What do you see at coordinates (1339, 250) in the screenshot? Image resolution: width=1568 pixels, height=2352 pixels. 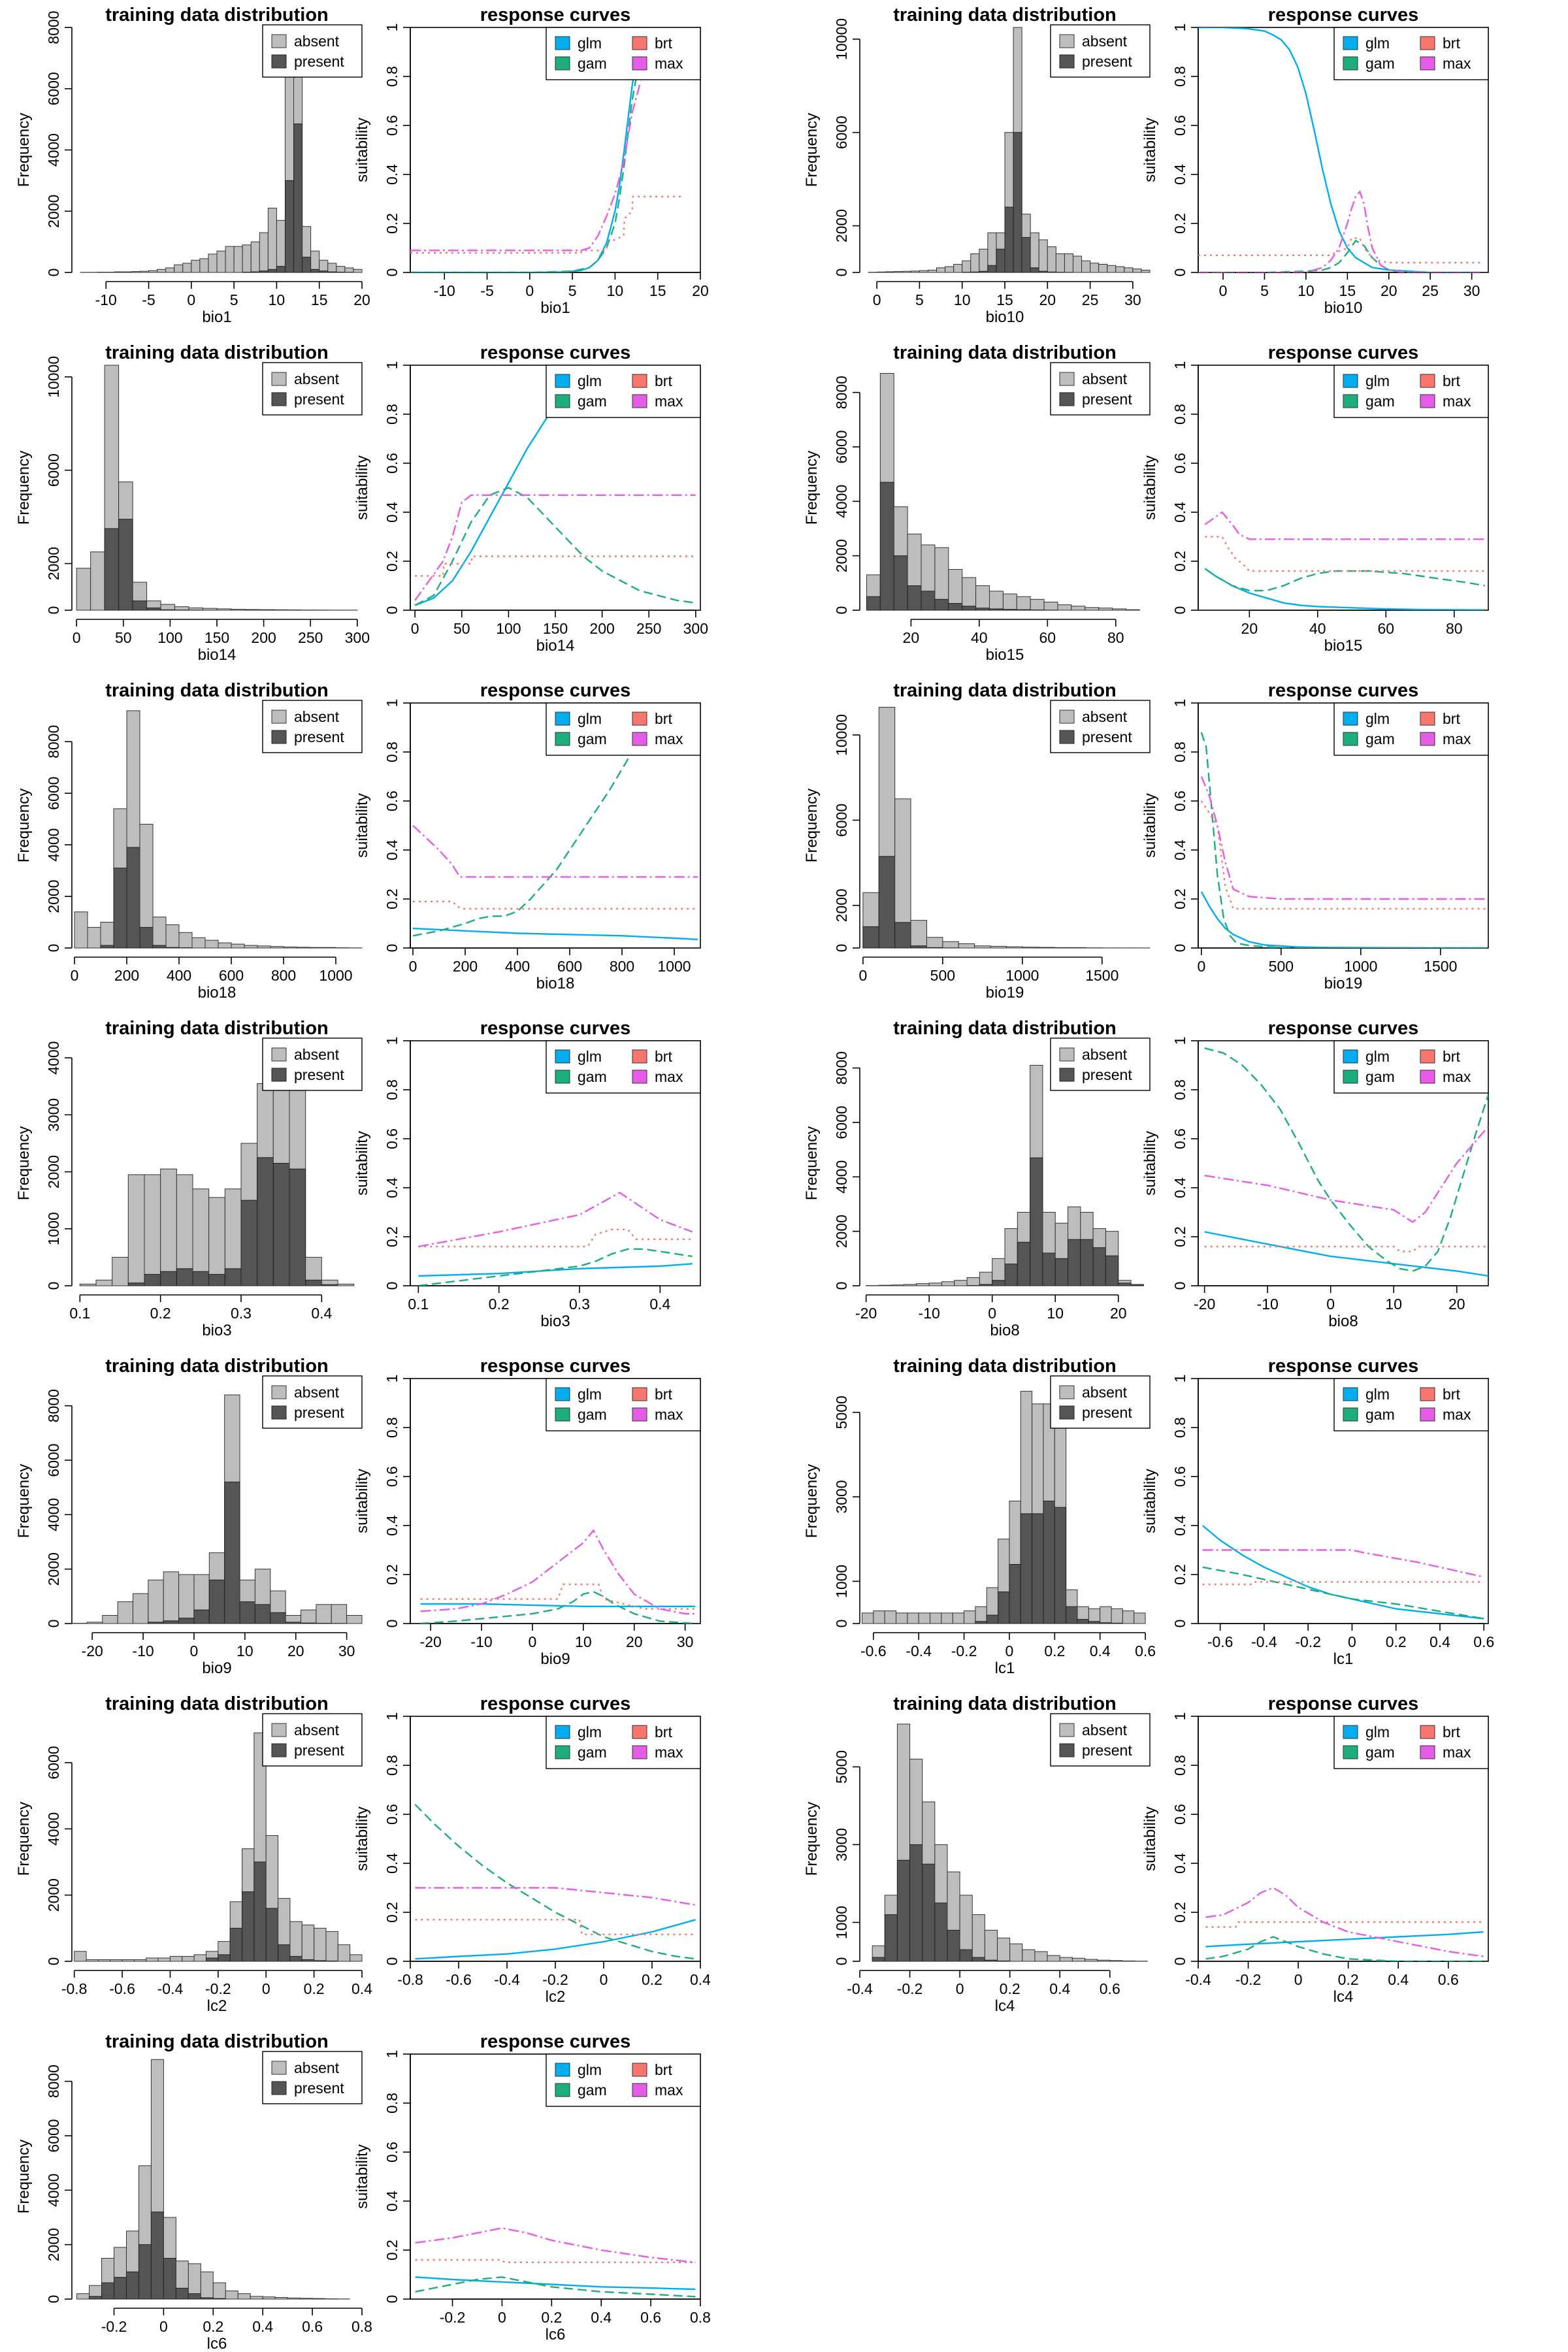 I see `curve-brt` at bounding box center [1339, 250].